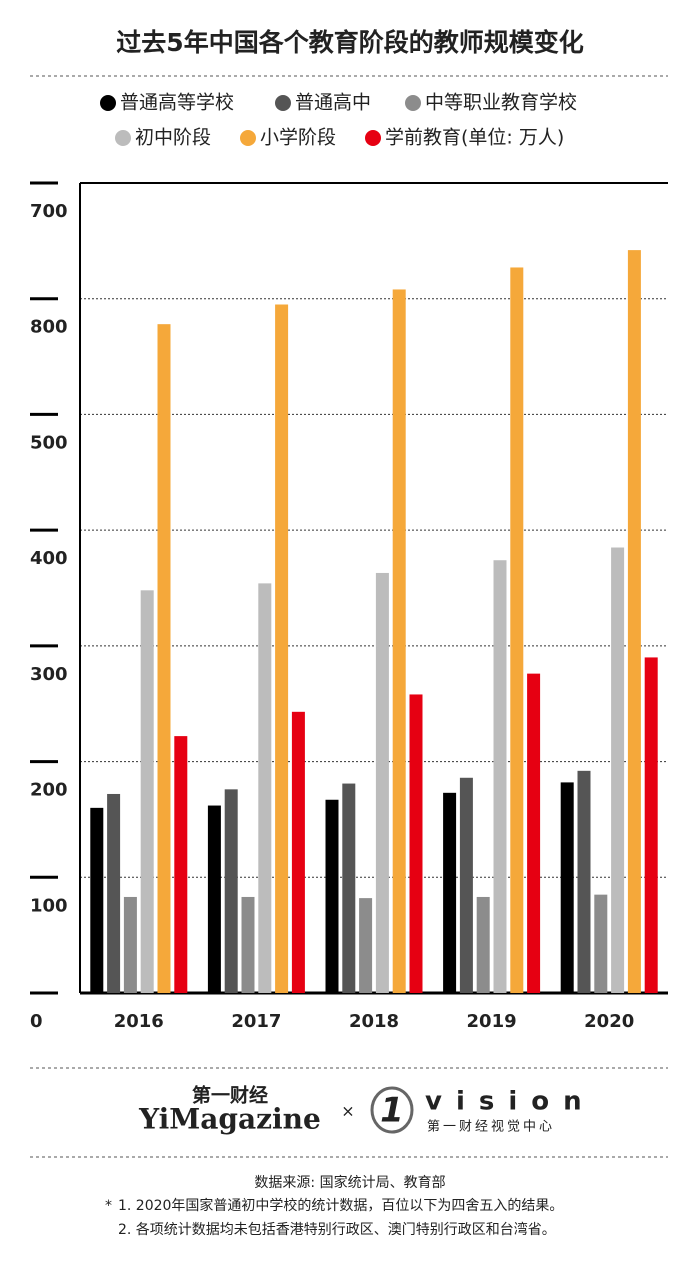  What do you see at coordinates (108, 1206) in the screenshot?
I see `note-star: *` at bounding box center [108, 1206].